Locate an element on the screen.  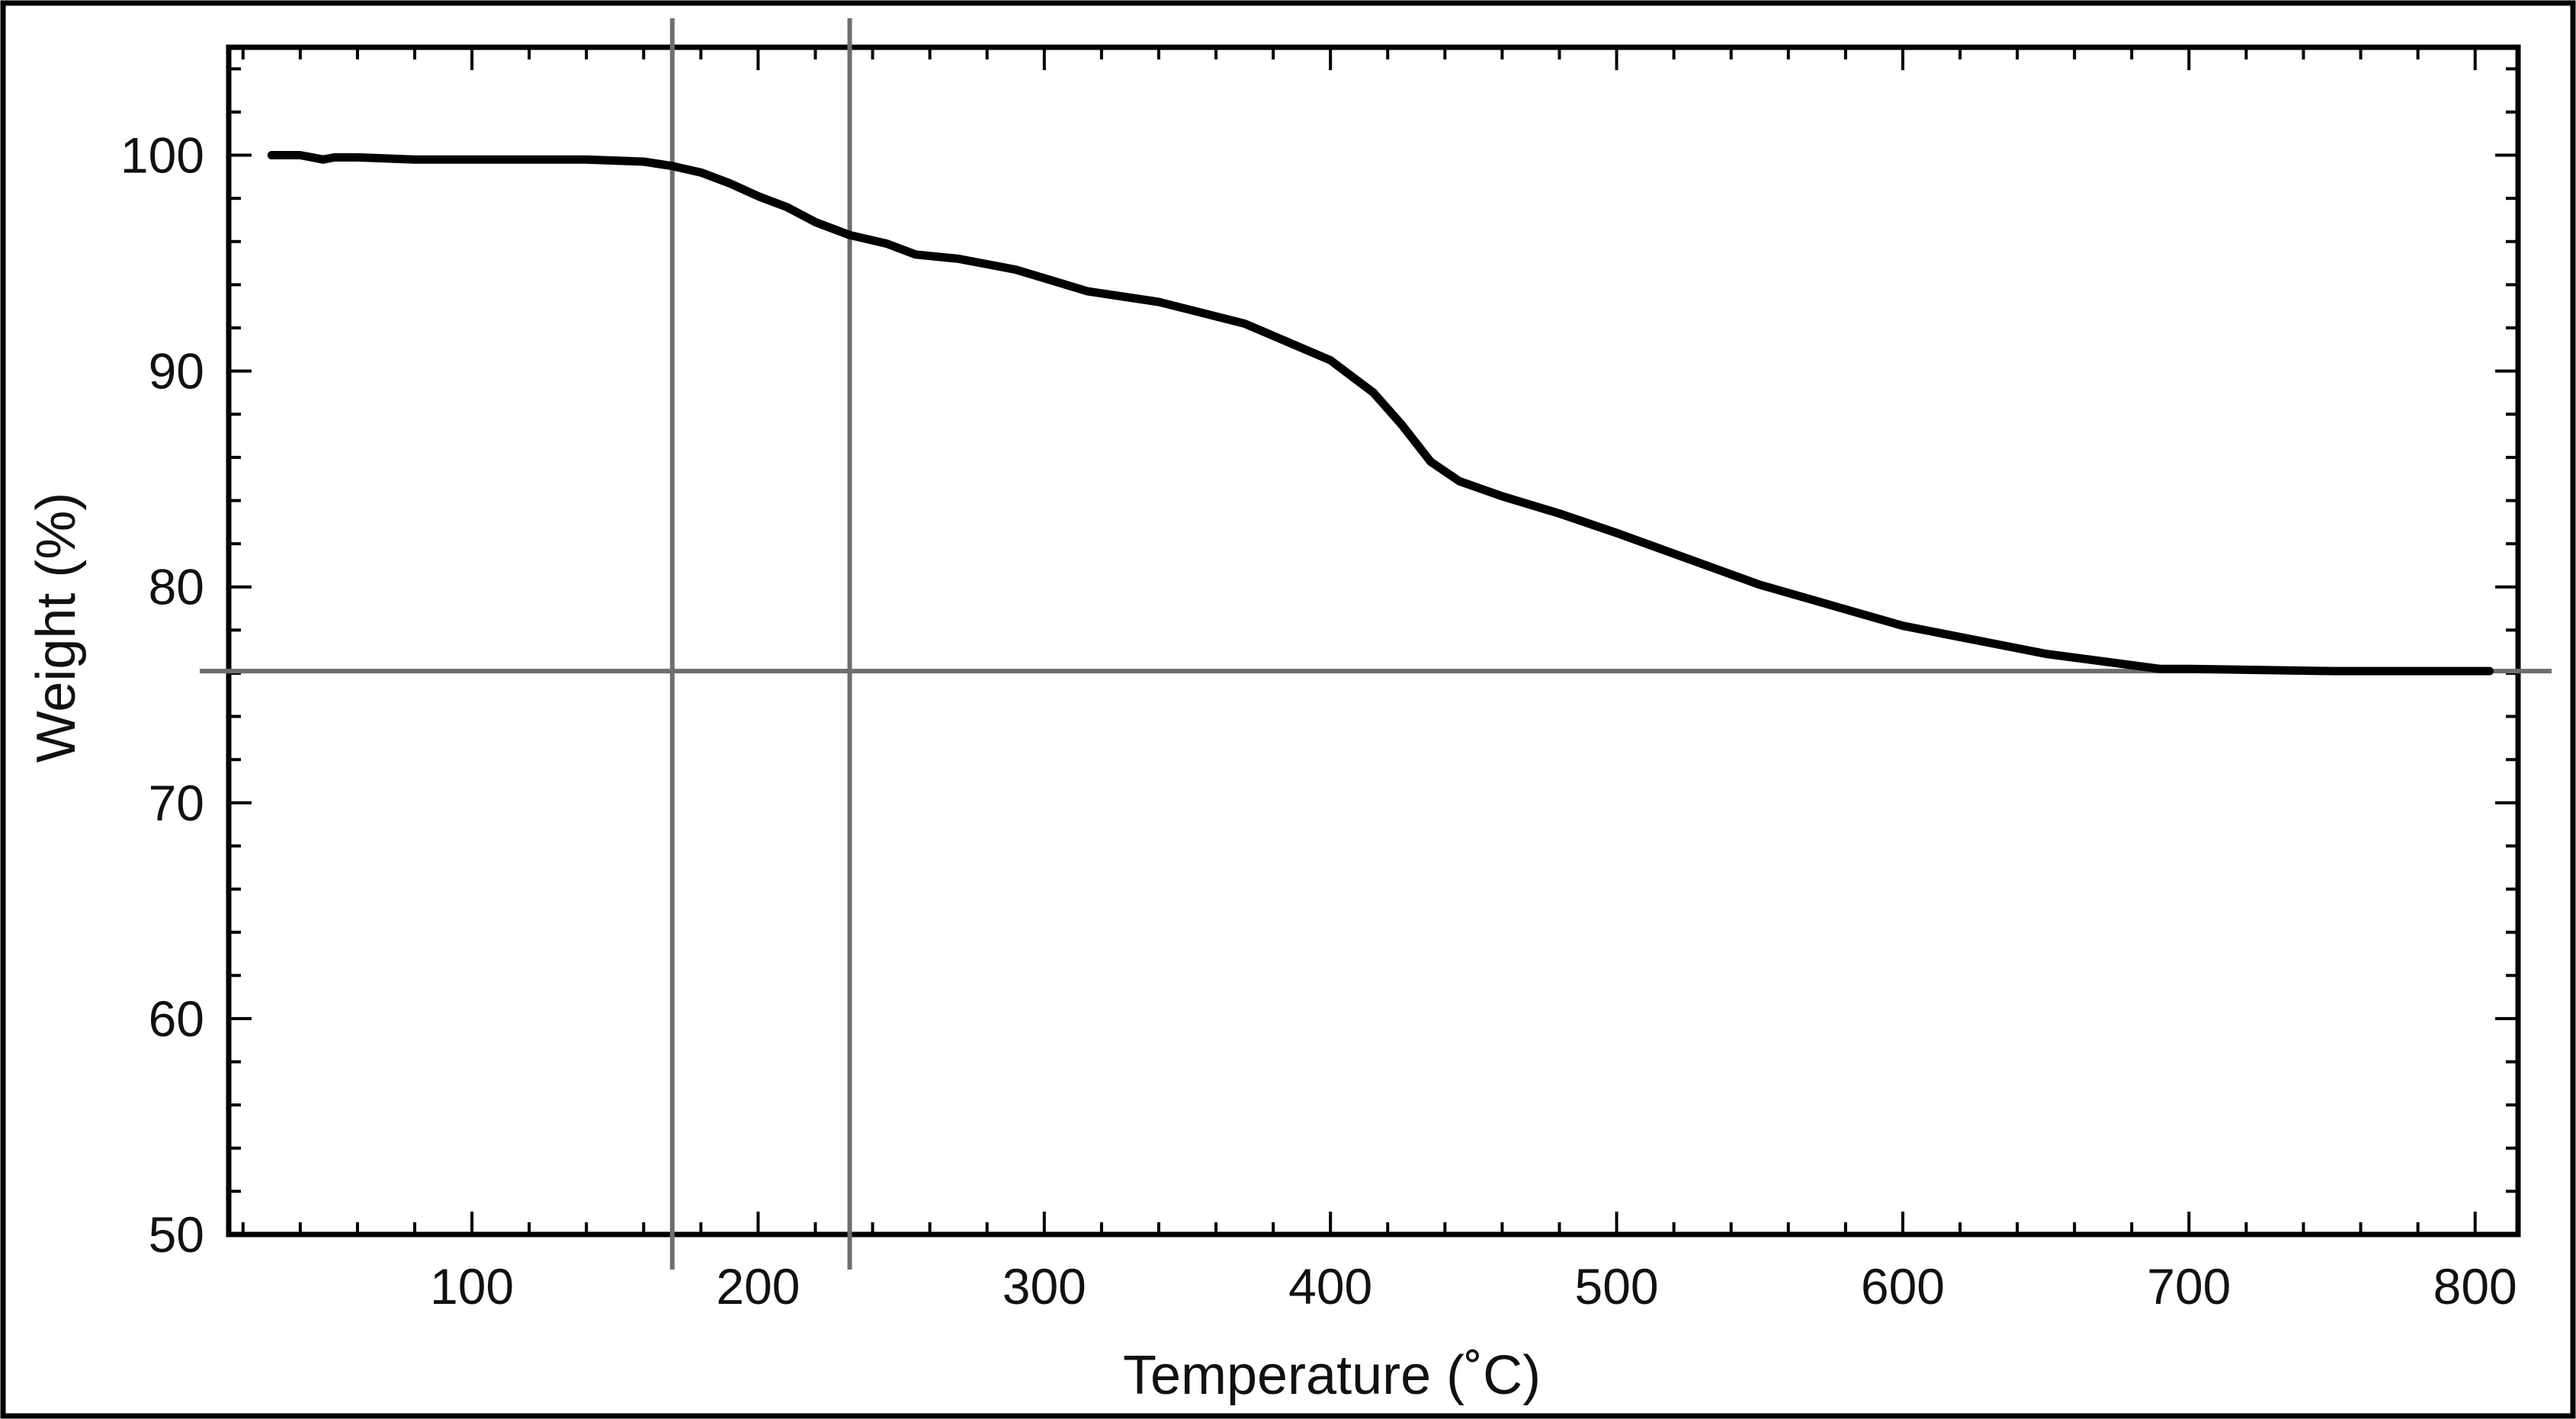
y-tick-label: 70 is located at coordinates (176, 803).